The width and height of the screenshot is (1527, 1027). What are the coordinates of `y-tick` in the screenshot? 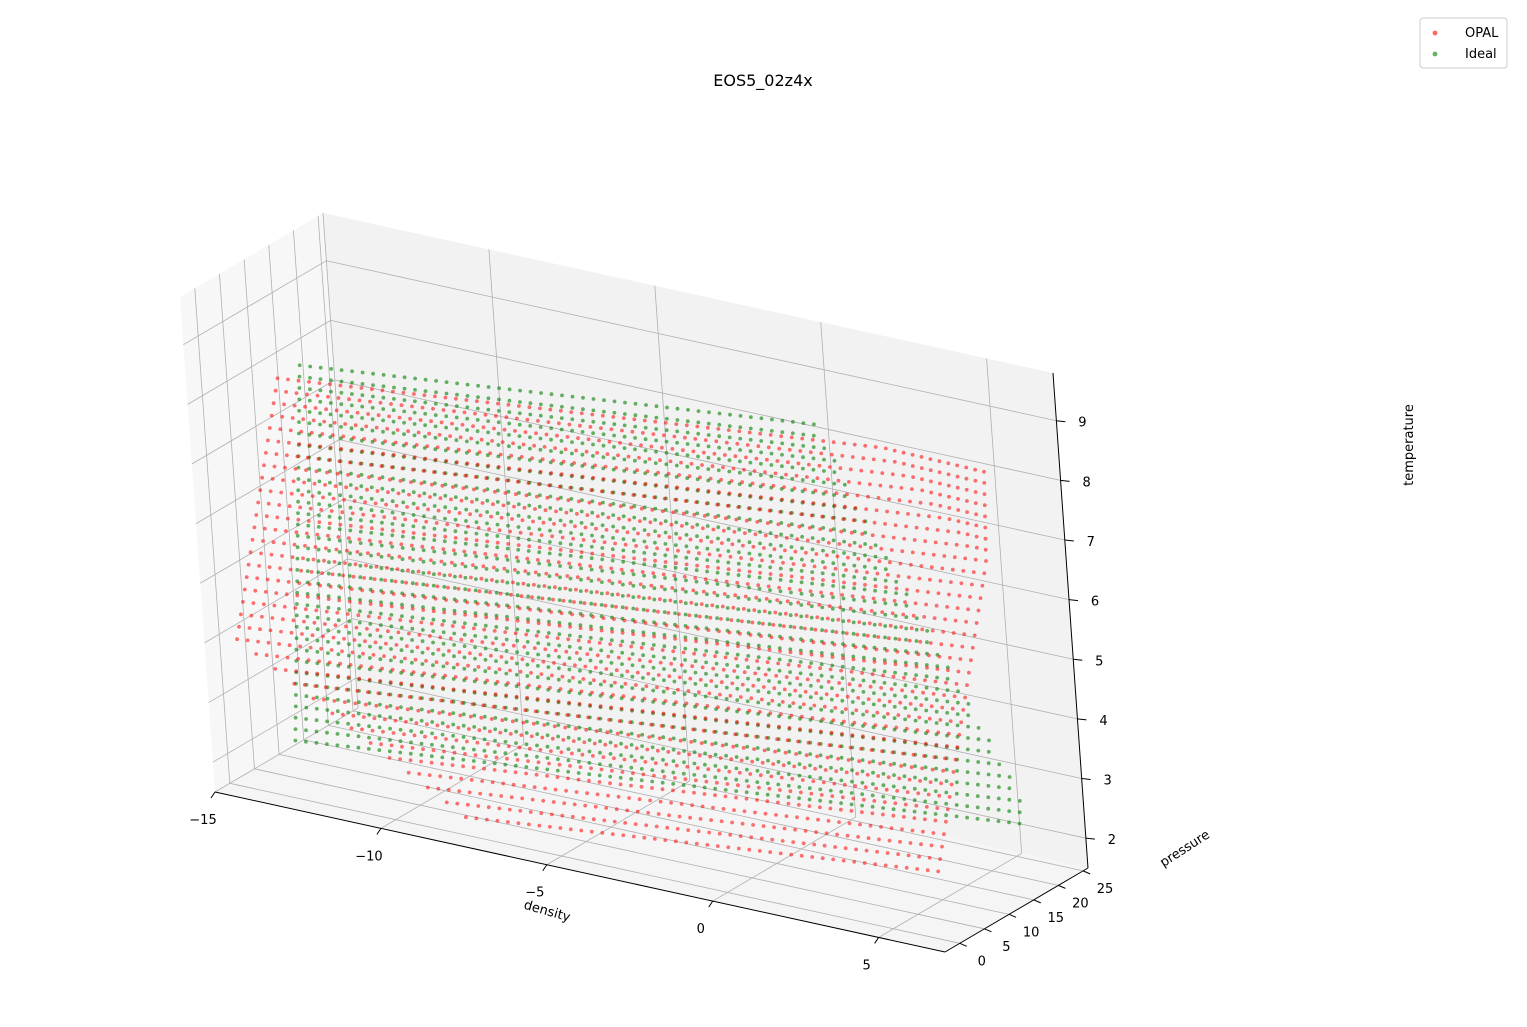 It's located at (1037, 901).